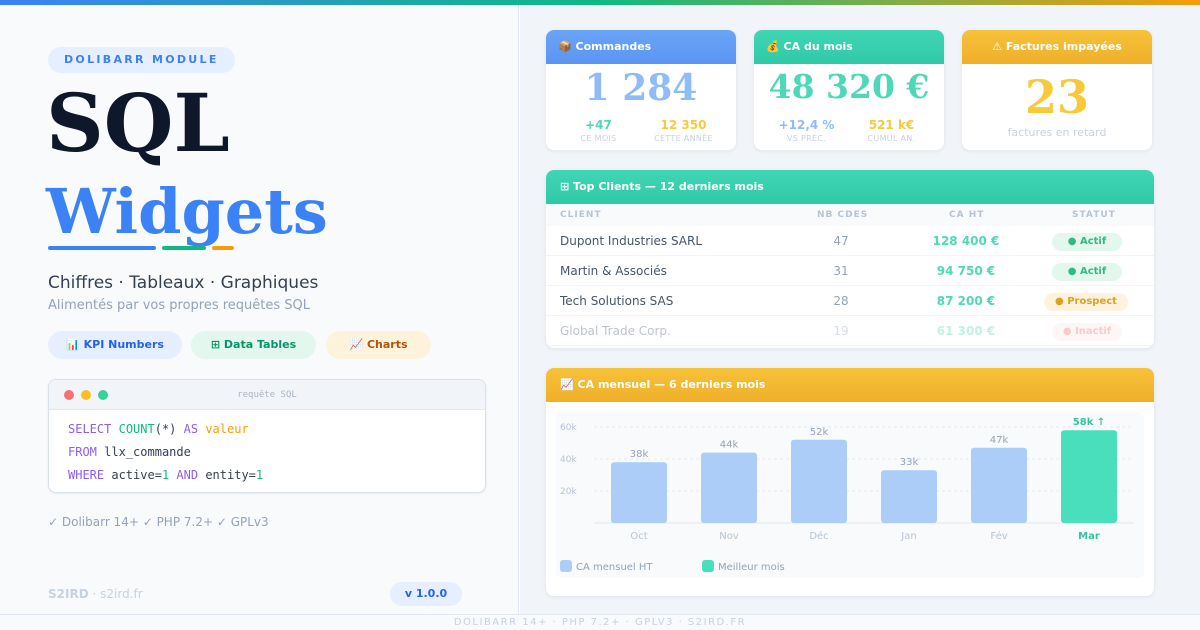 This screenshot has width=1200, height=630. Describe the element at coordinates (1056, 97) in the screenshot. I see `kpi-value: 23` at that location.